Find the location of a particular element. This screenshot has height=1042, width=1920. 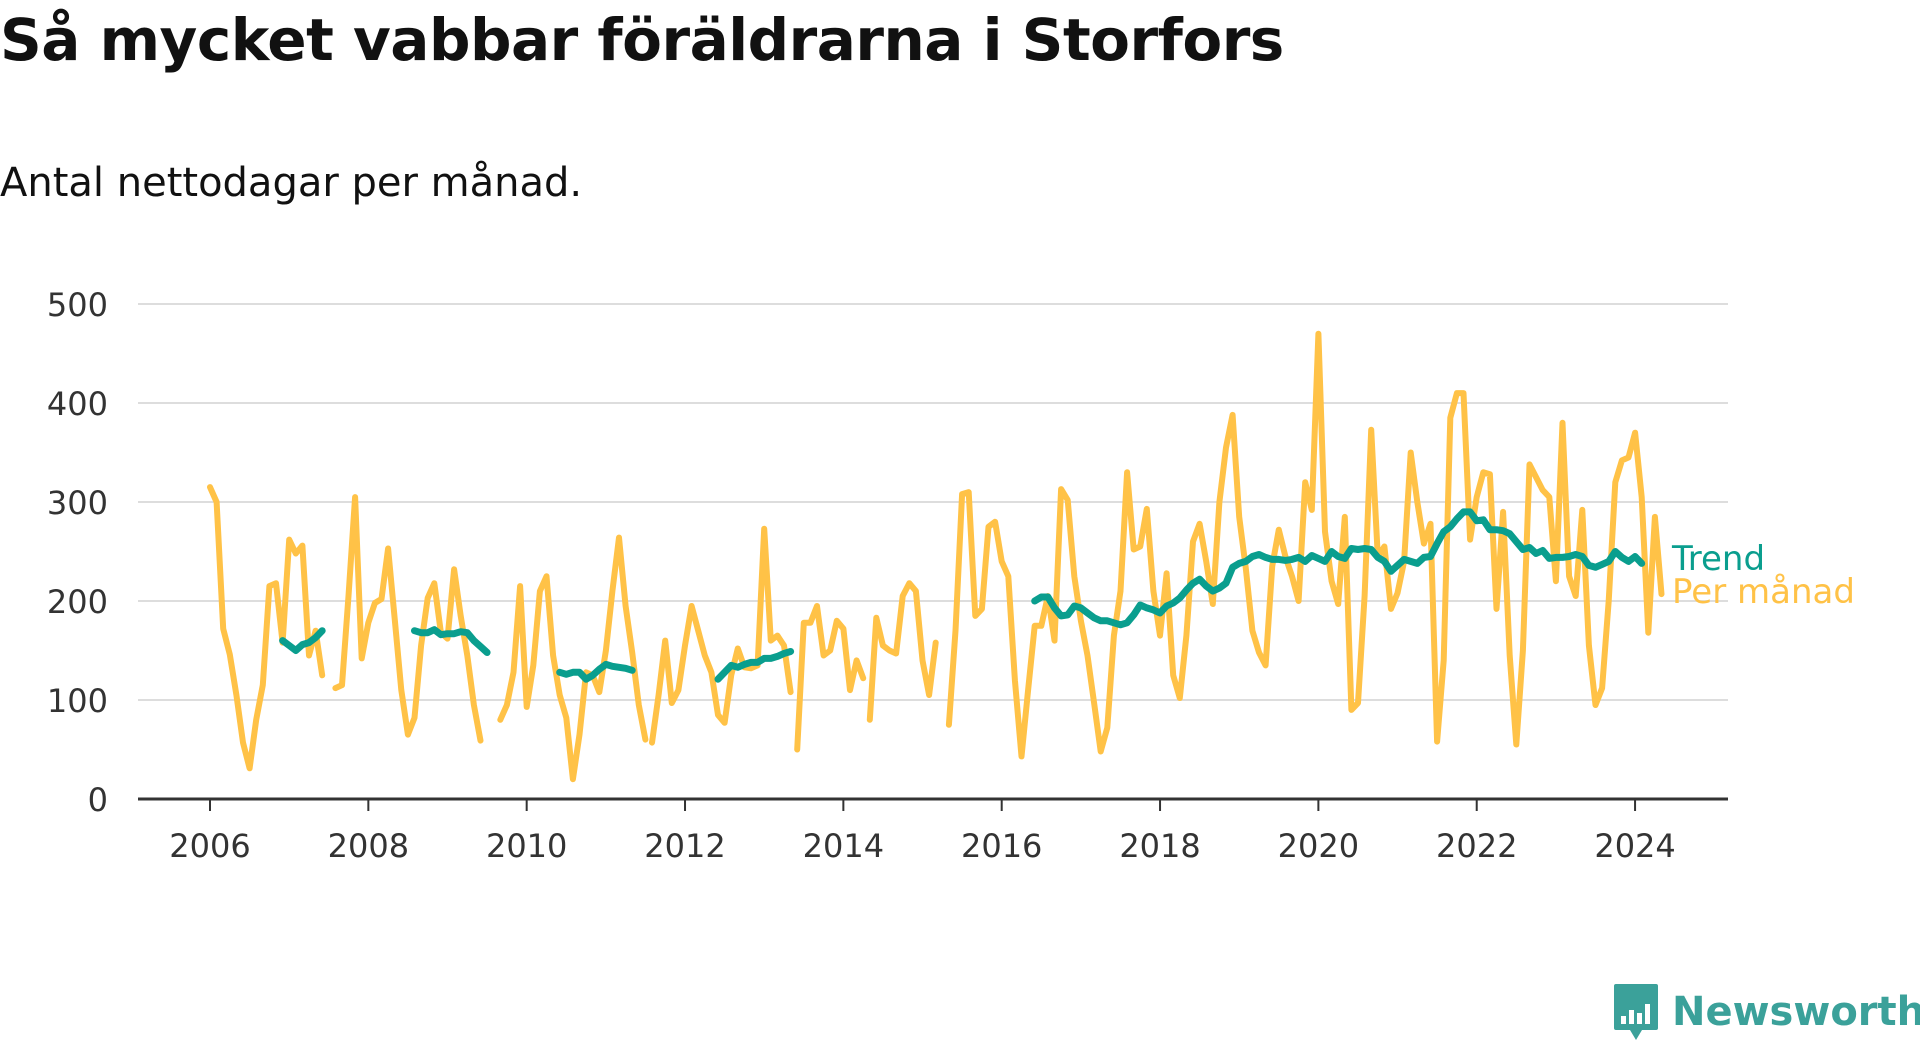

chart-title: Så mycket vabbar föräldrarna i Storfors is located at coordinates (642, 40).